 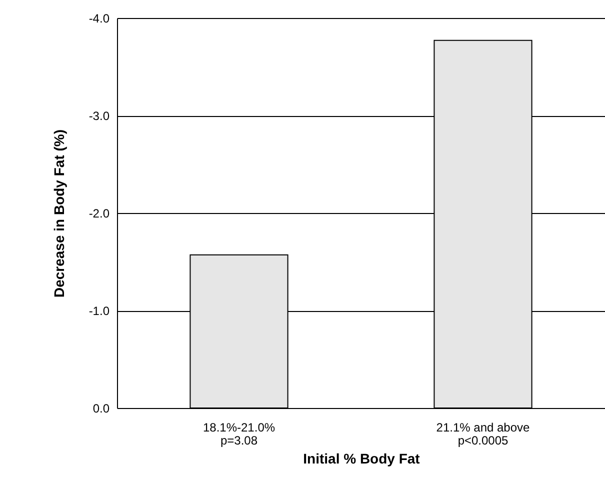 I want to click on y-tick-label: -2.0, so click(x=99, y=213).